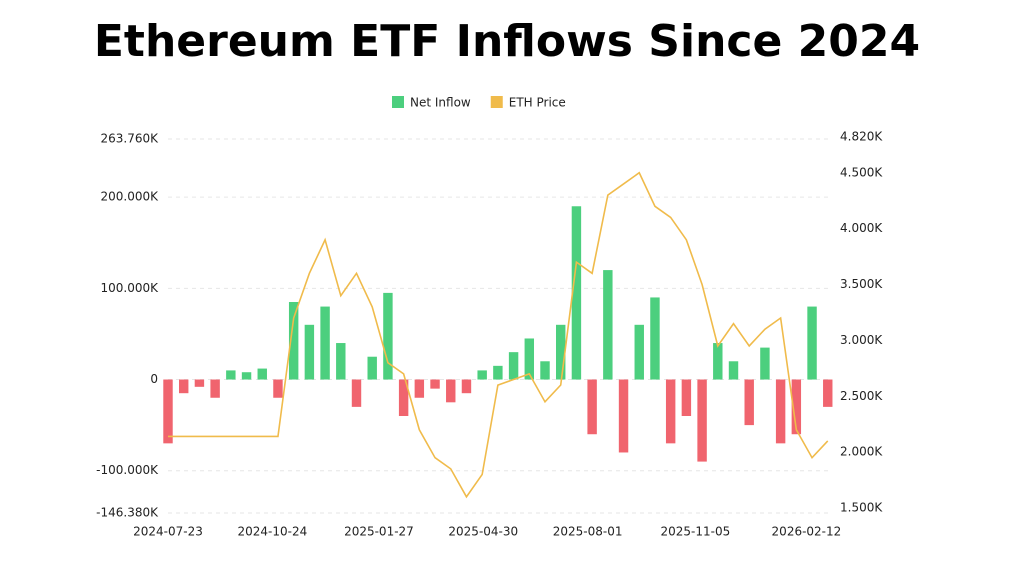  What do you see at coordinates (483, 532) in the screenshot?
I see `x-tick-label: 2025-04-30` at bounding box center [483, 532].